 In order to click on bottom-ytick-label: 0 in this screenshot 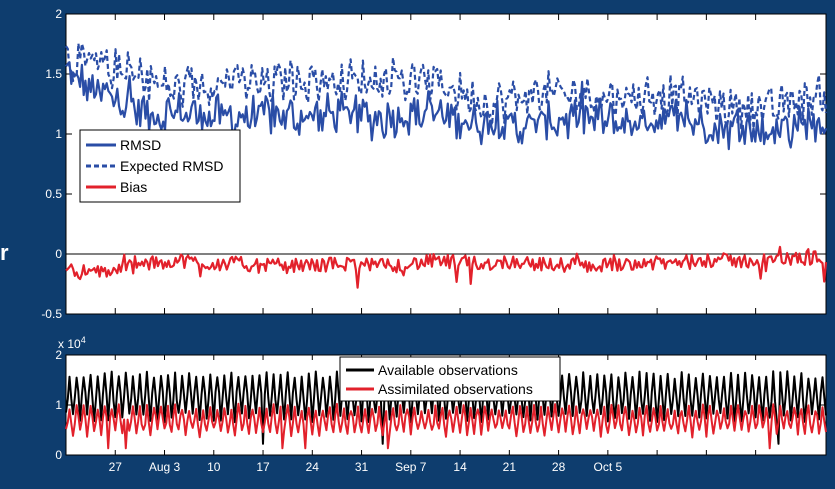, I will do `click(58, 455)`.